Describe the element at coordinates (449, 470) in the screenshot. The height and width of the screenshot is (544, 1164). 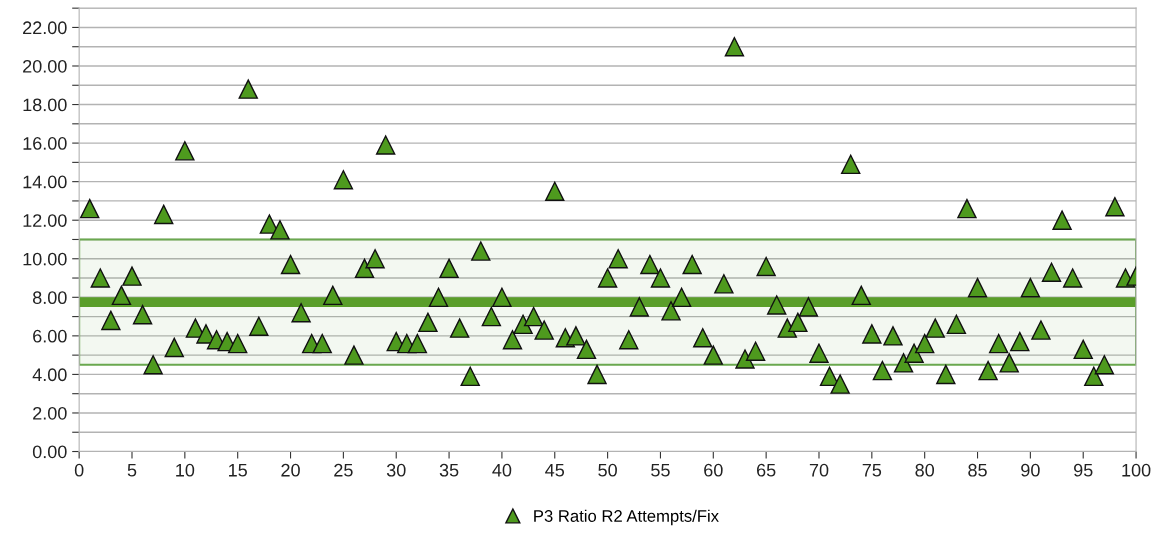
I see `x-tick-label: 35` at that location.